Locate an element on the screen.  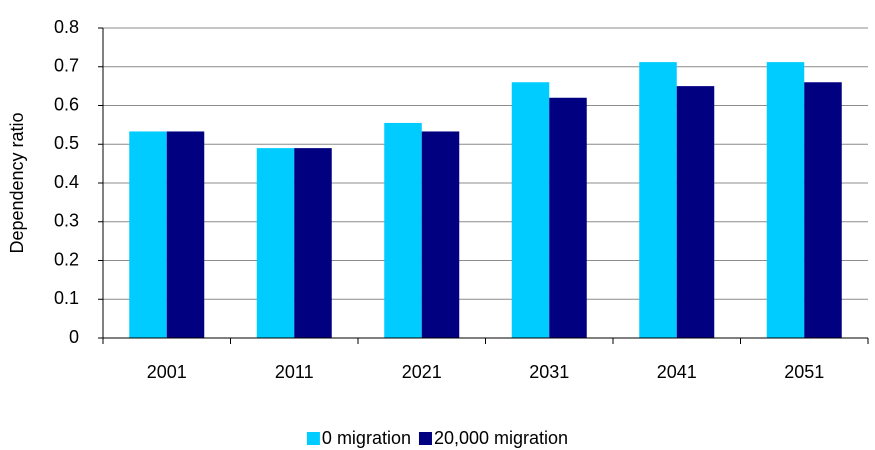
y-tick-label: 0 is located at coordinates (74, 337).